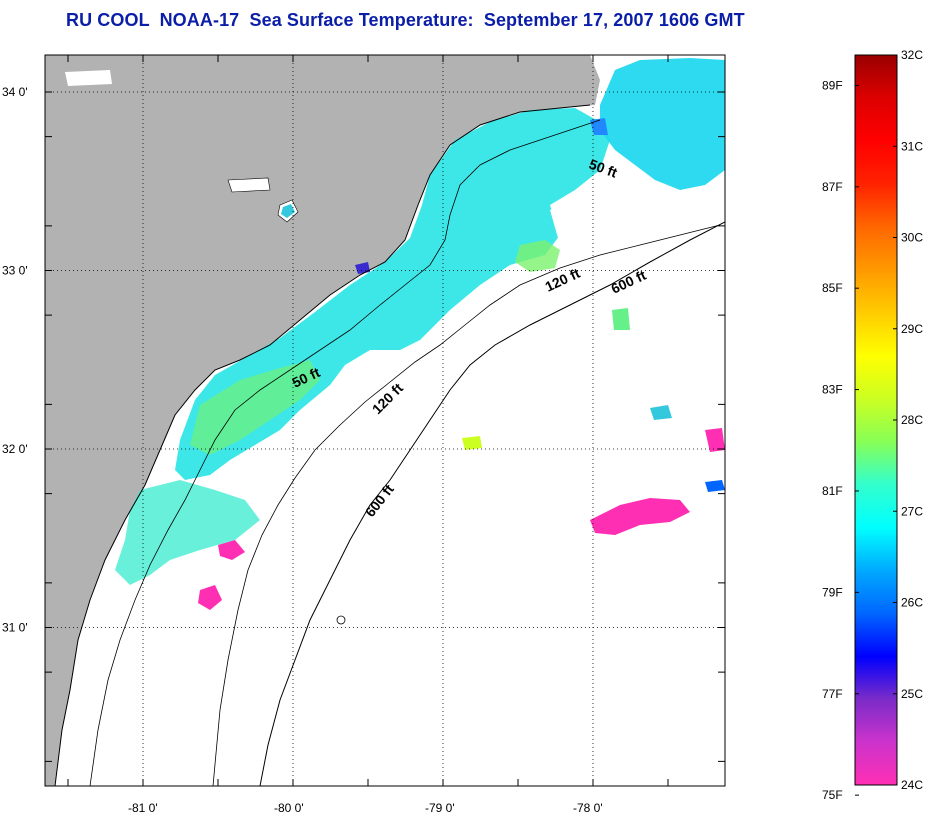 The width and height of the screenshot is (936, 817). I want to click on lat-label-33: 33 0', so click(15, 271).